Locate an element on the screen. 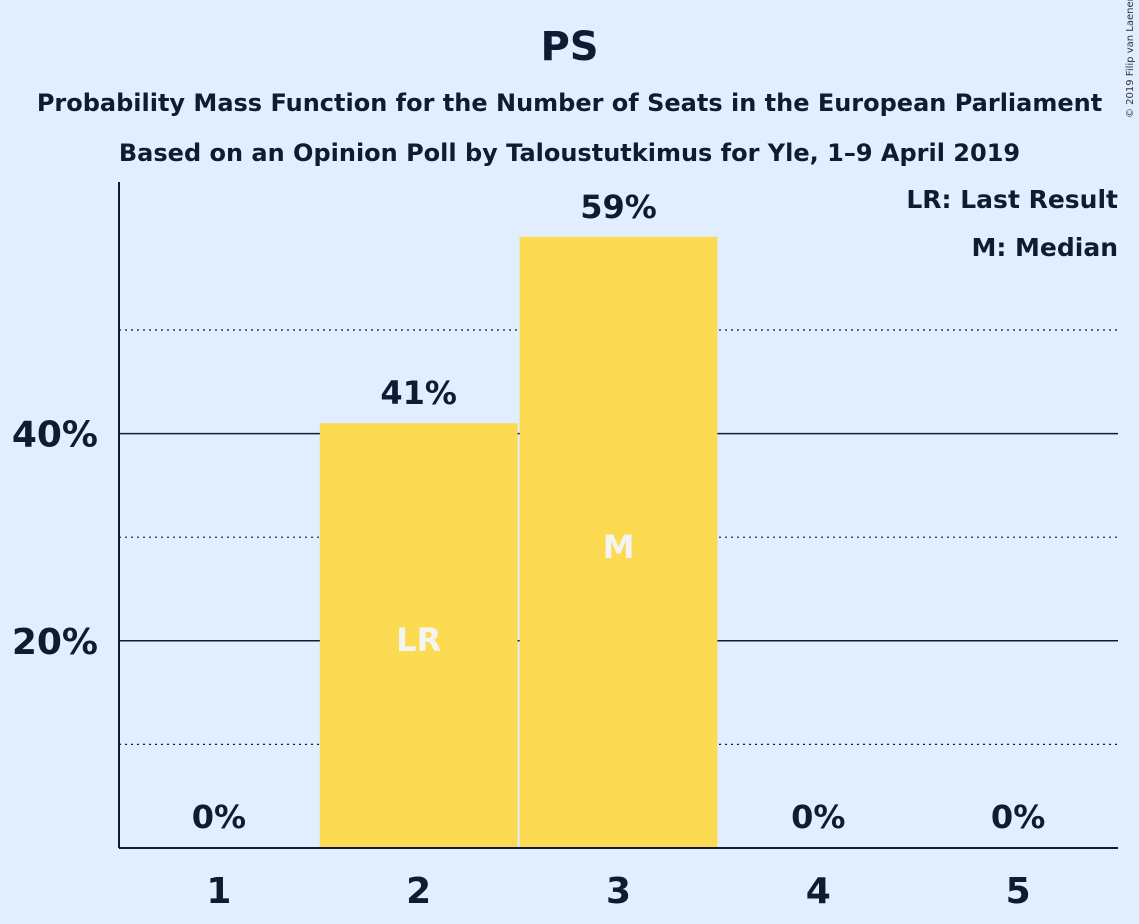 The image size is (1139, 924). legend-median: M: Median is located at coordinates (1044, 247).